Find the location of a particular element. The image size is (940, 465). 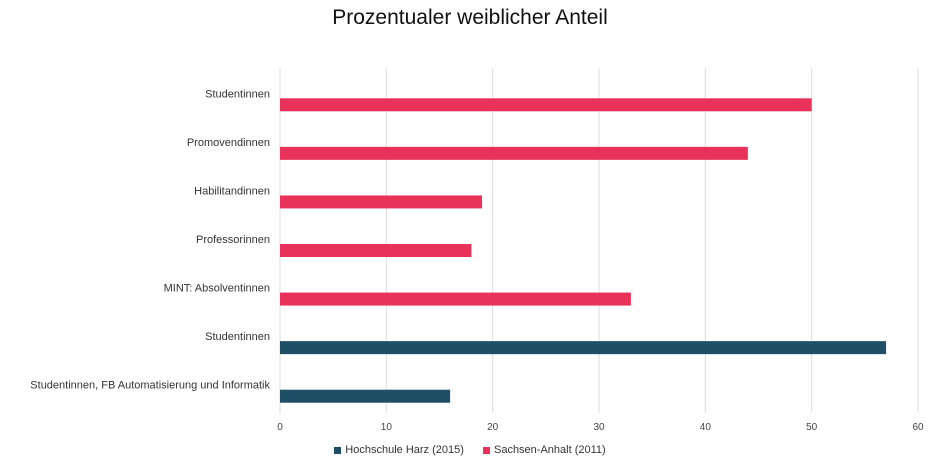

x-tick-label: 10 is located at coordinates (387, 427).